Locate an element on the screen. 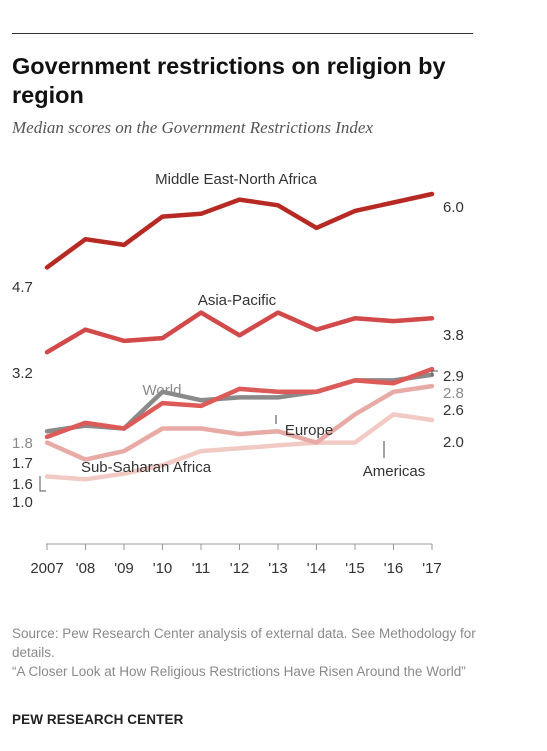 Image resolution: width=547 pixels, height=751 pixels. start-value-label: 3.2 is located at coordinates (22, 373).